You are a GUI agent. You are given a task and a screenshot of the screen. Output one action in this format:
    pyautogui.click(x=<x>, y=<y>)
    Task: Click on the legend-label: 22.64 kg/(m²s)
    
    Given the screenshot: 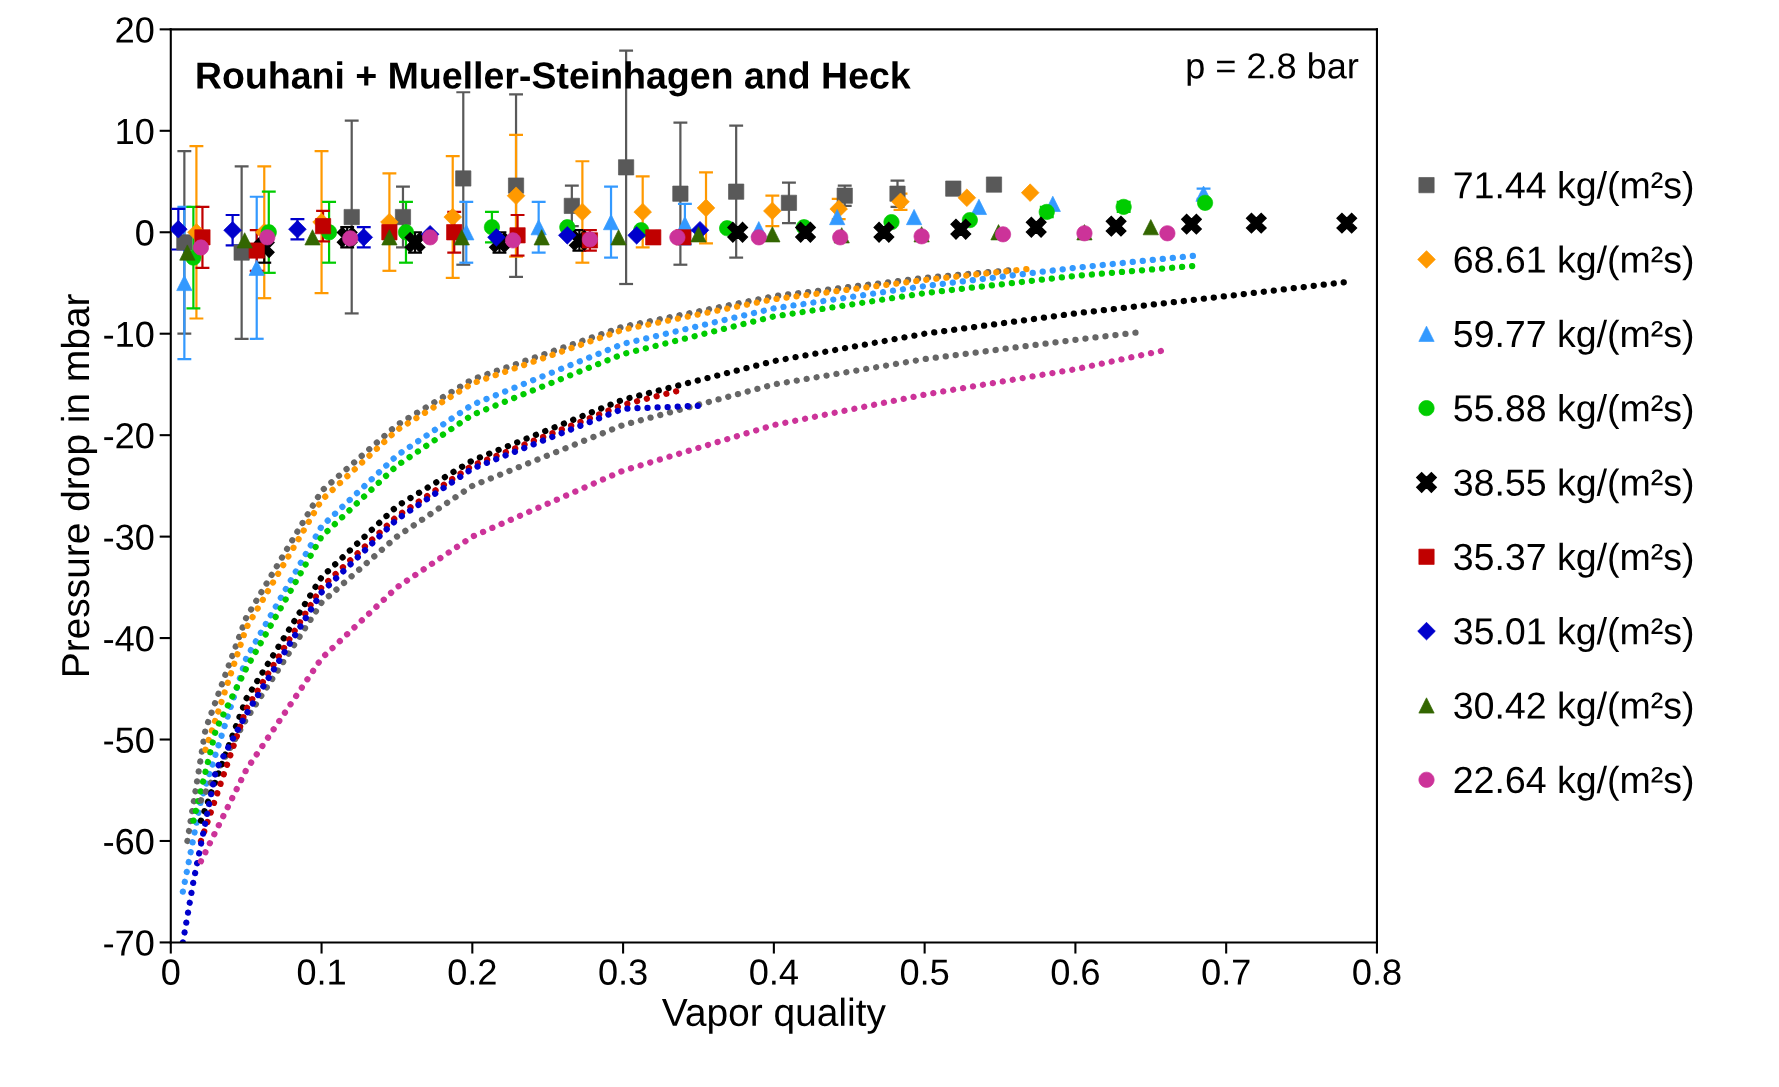 What is the action you would take?
    pyautogui.click(x=1573, y=783)
    